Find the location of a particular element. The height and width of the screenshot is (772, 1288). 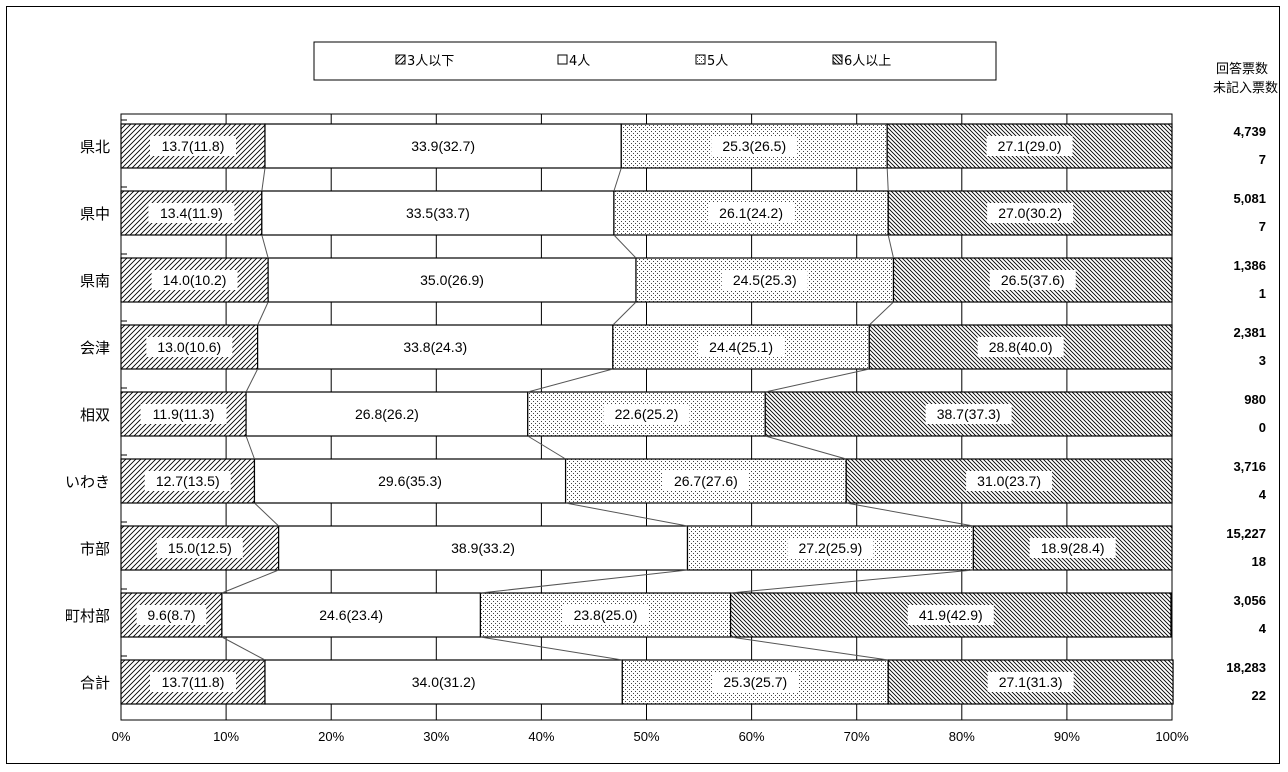

data-label: 27.1(29.0) is located at coordinates (1030, 146).